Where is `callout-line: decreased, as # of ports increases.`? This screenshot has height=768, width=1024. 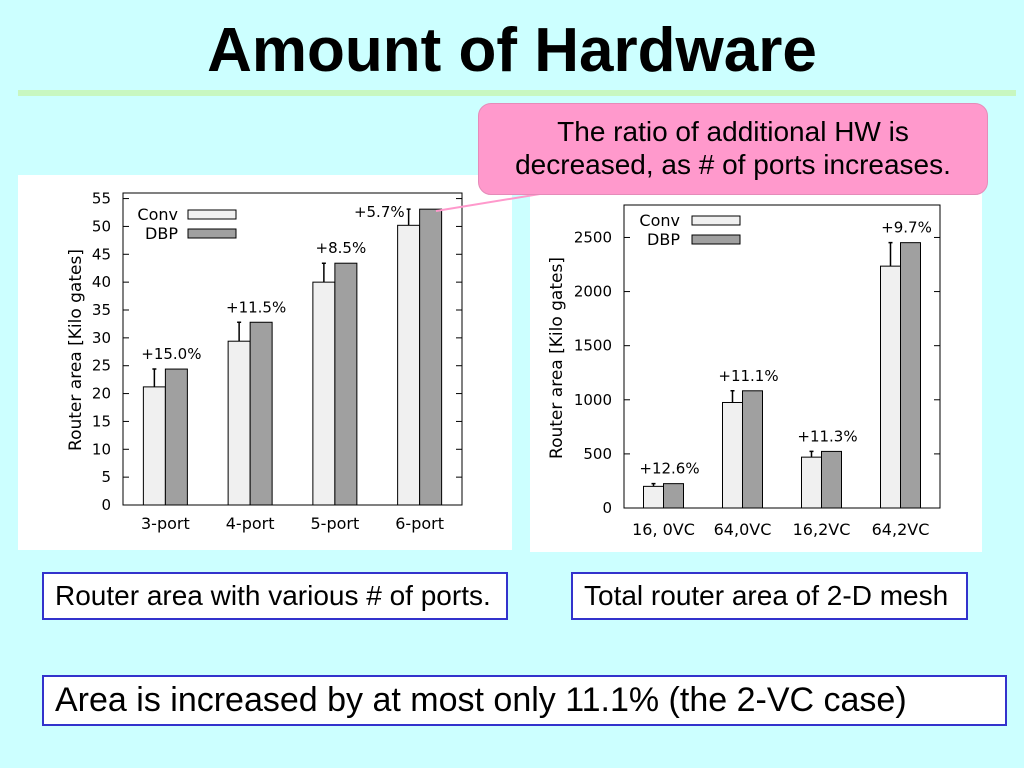
callout-line: decreased, as # of ports increases. is located at coordinates (733, 164).